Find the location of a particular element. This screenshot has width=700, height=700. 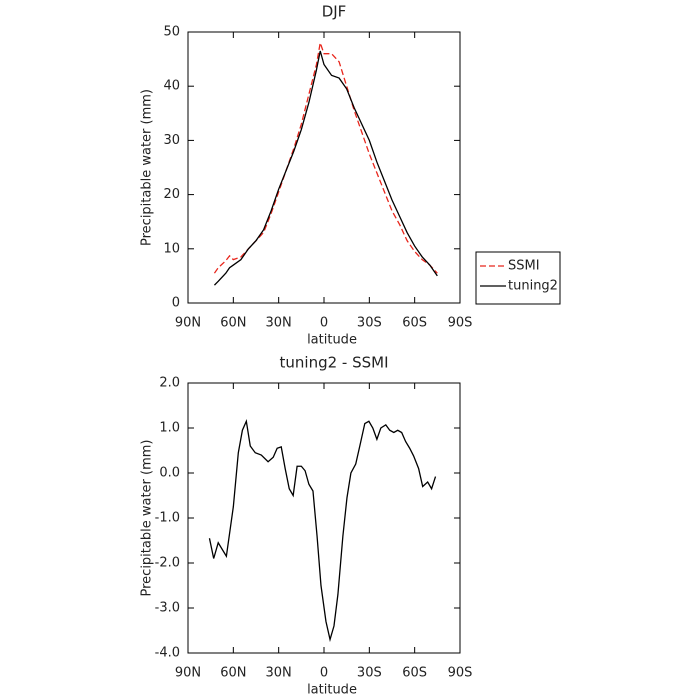

y-tick-label: 1.0 is located at coordinates (169, 428).